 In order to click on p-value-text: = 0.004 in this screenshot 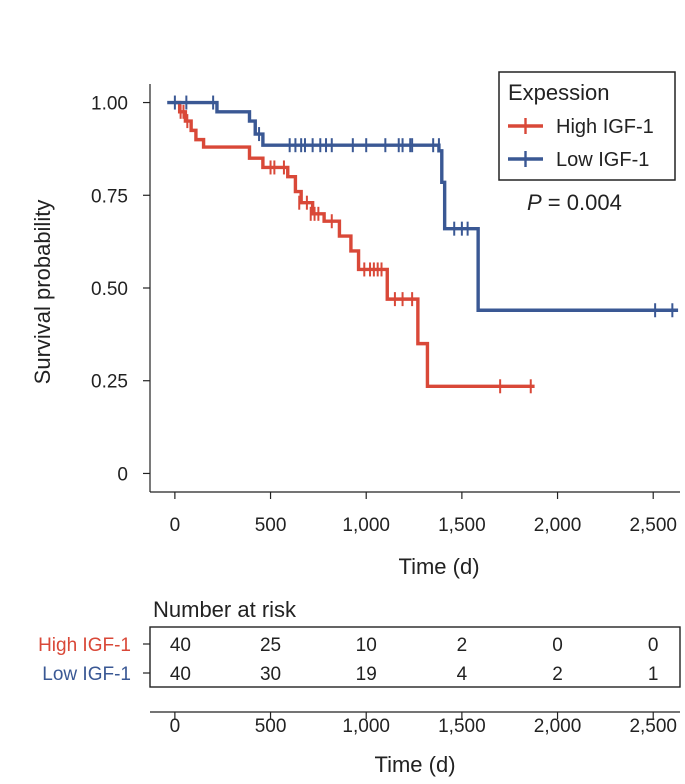, I will do `click(582, 202)`.